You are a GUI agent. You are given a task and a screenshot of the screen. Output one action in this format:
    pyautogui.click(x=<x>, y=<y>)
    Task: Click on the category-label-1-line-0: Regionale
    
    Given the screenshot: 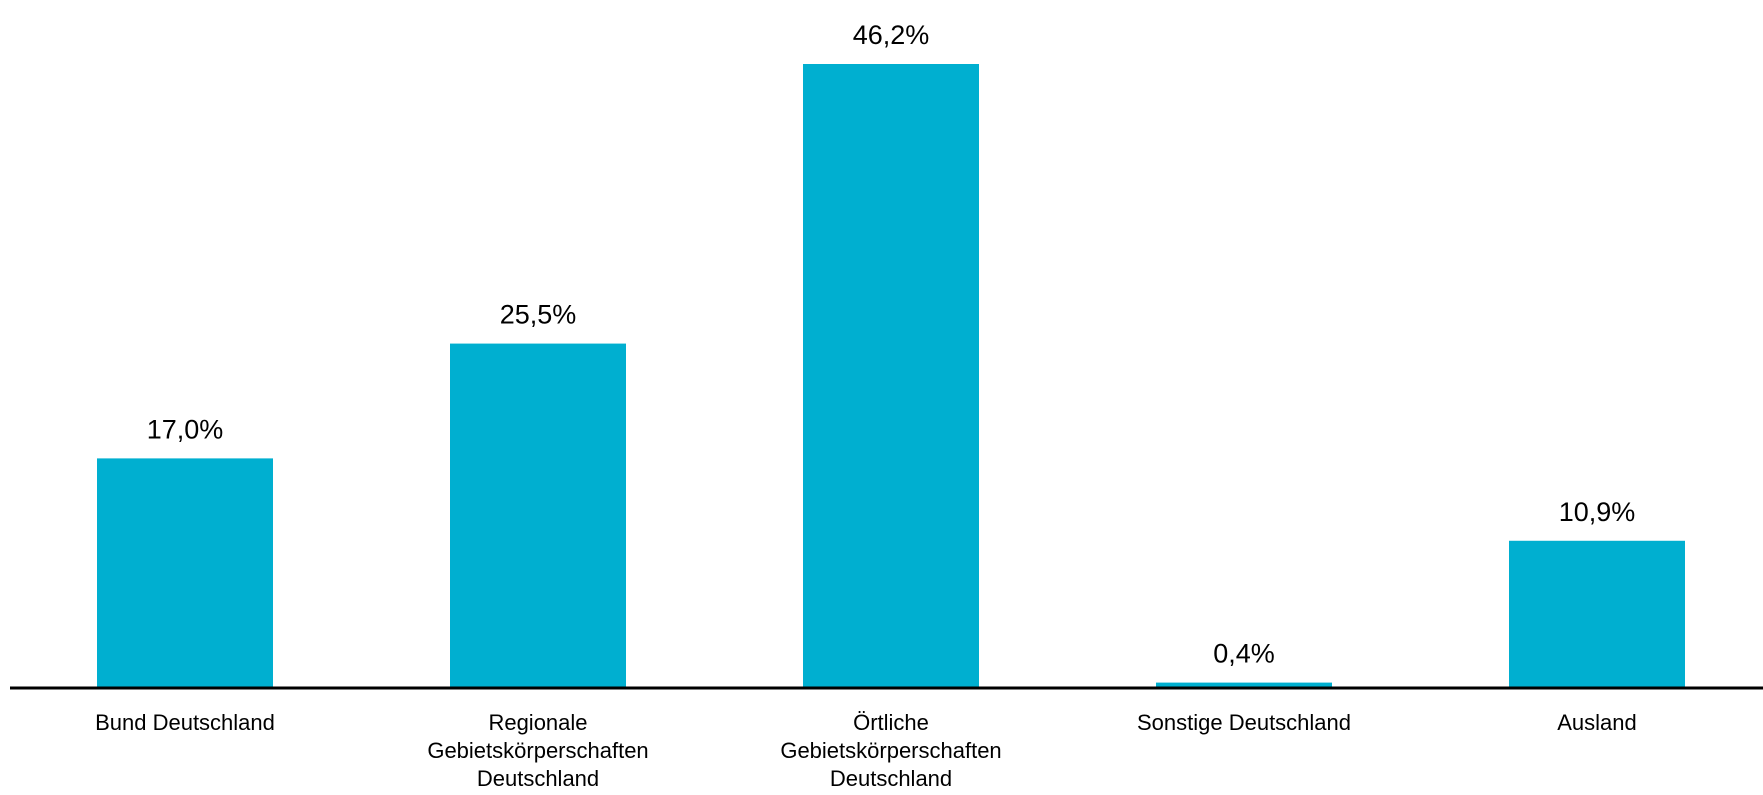 What is the action you would take?
    pyautogui.click(x=537, y=722)
    